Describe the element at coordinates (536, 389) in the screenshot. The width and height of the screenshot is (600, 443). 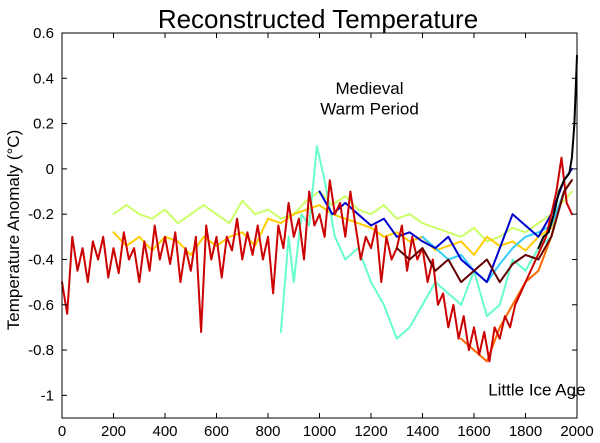
I see `annotation-2: Little Ice Age` at that location.